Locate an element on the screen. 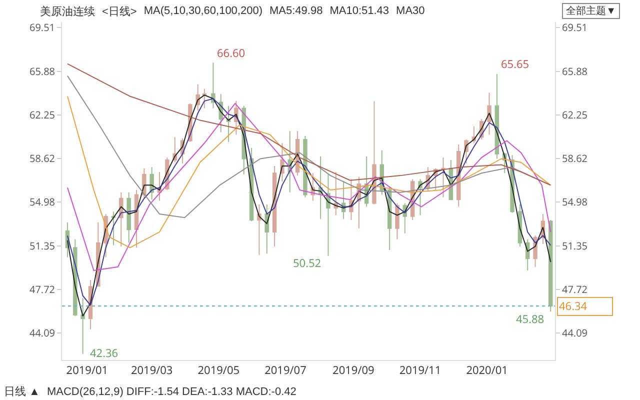 This screenshot has width=640, height=400. y-tick-label: 65.88 is located at coordinates (43, 71).